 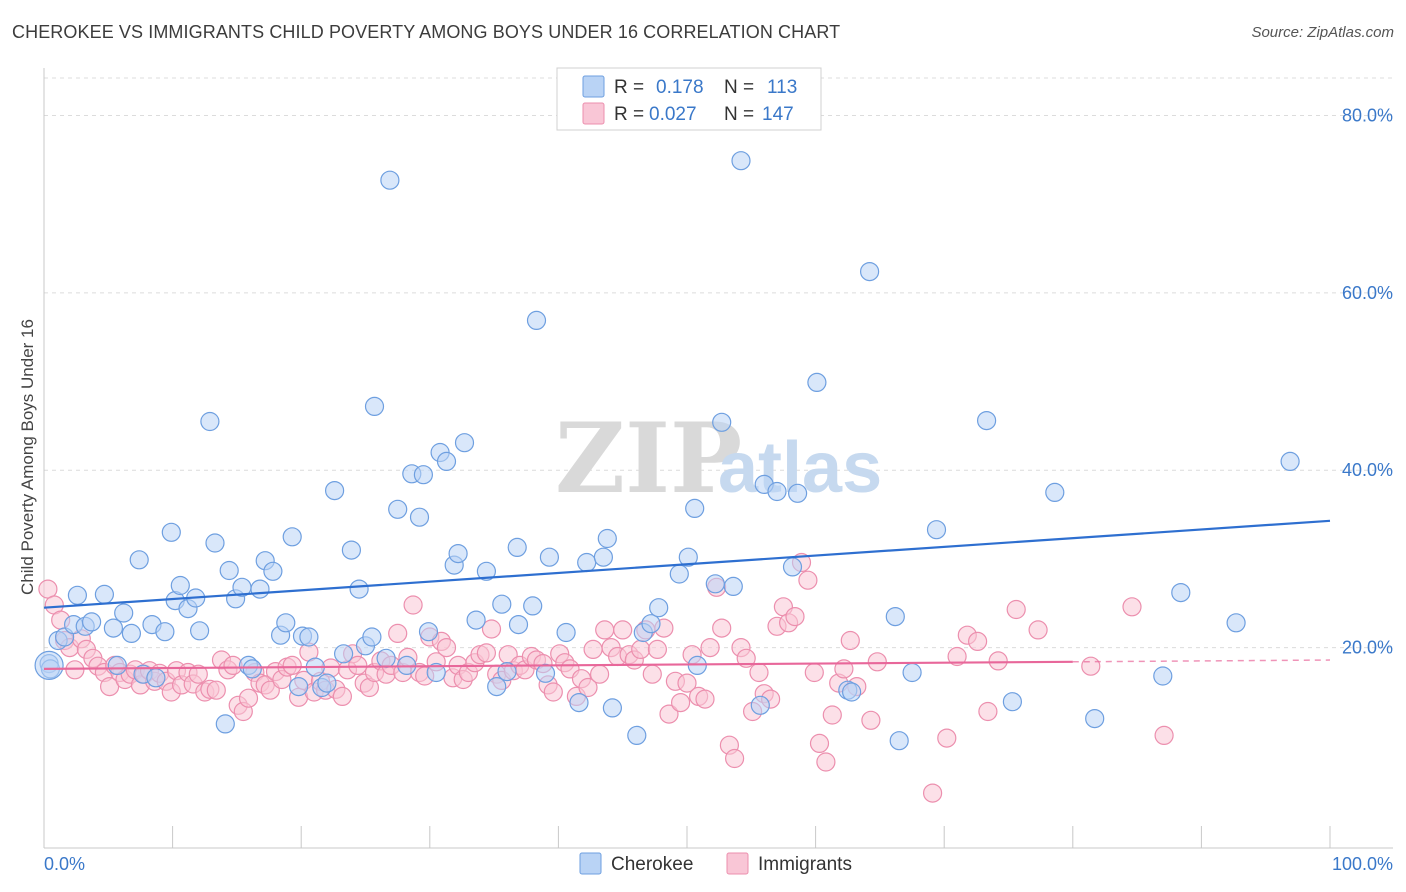 What do you see at coordinates (680, 87) in the screenshot?
I see `legend-r-value-cherokee: 0.178` at bounding box center [680, 87].